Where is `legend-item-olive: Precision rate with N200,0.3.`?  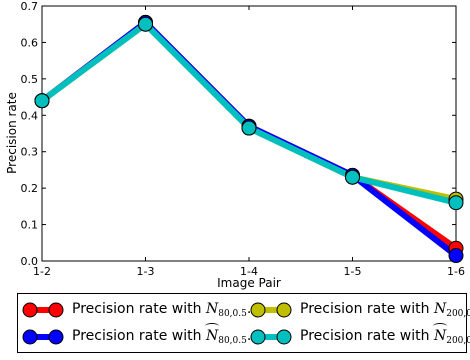
legend-item-olive: Precision rate with N200,0.3. is located at coordinates (360, 310).